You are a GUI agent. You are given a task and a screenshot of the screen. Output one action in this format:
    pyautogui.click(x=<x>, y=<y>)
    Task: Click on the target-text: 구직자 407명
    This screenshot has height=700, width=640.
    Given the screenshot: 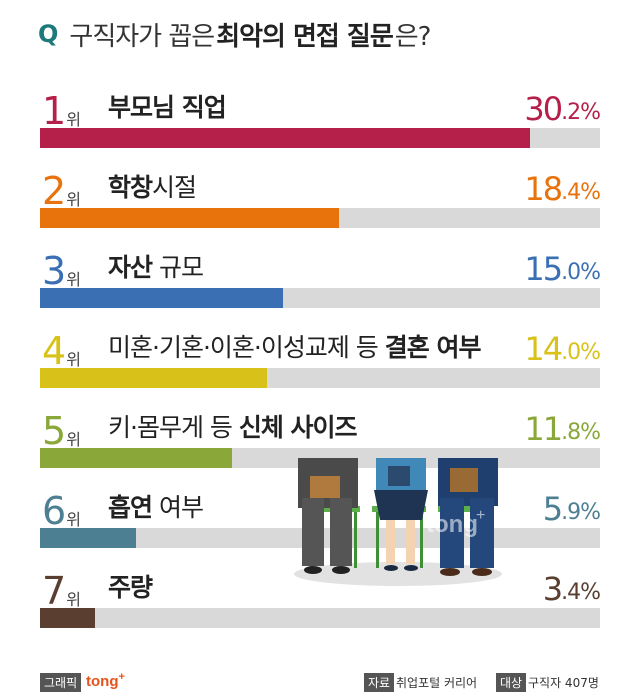 What is the action you would take?
    pyautogui.click(x=563, y=683)
    